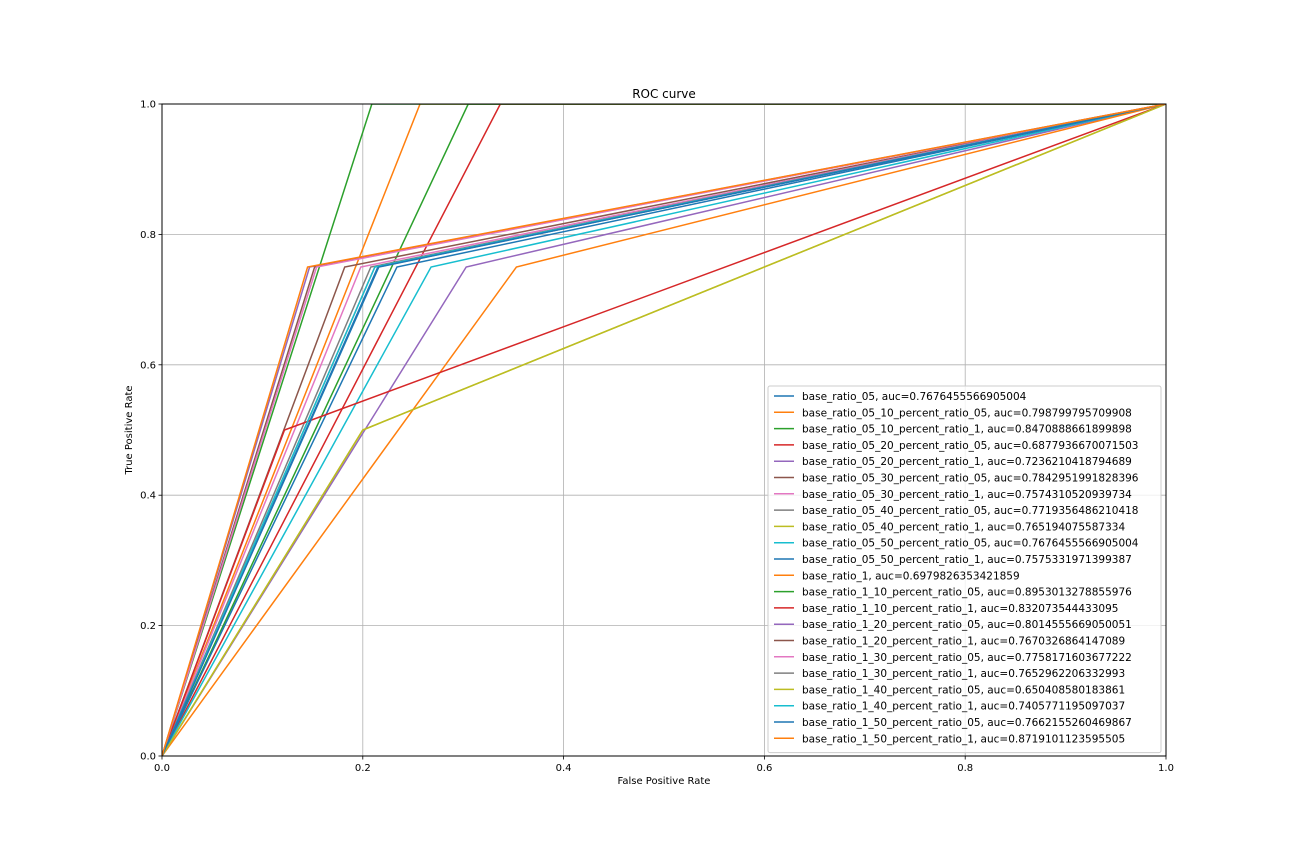 This screenshot has height=864, width=1296. I want to click on y-tick-label: 0.4, so click(148, 496).